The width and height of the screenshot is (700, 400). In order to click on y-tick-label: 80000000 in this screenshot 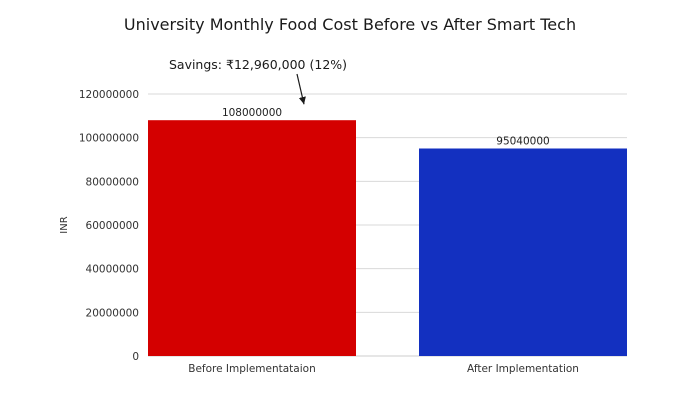, I will do `click(112, 182)`.